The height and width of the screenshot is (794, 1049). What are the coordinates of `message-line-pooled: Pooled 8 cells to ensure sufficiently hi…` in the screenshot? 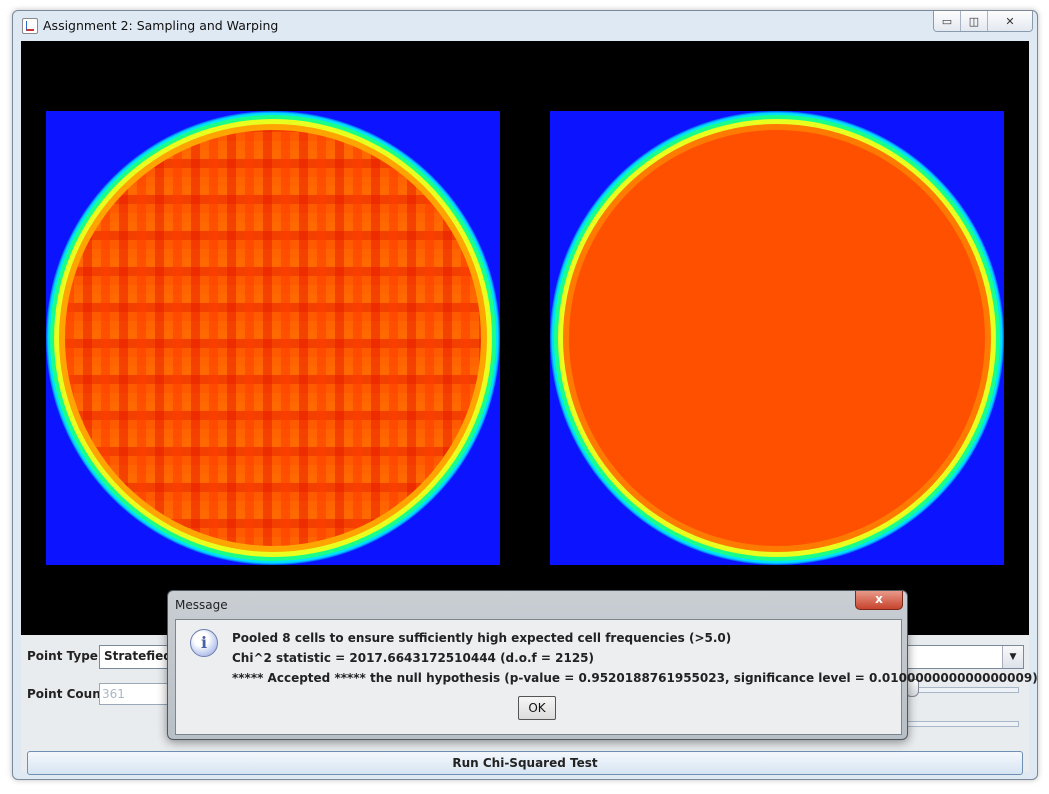 It's located at (482, 638).